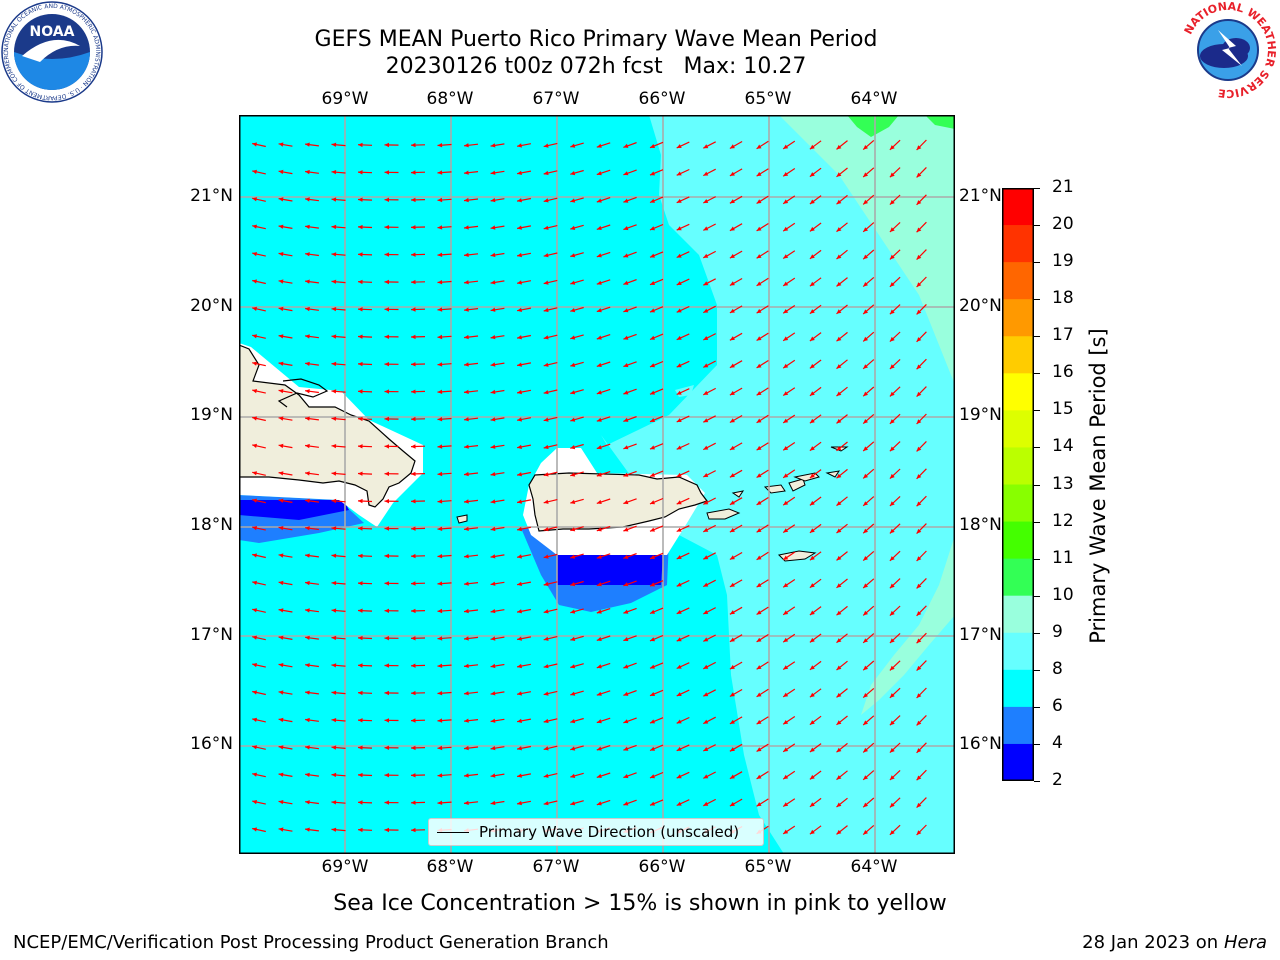 This screenshot has height=960, width=1280. Describe the element at coordinates (211, 415) in the screenshot. I see `lat-label-left: 19°N` at that location.